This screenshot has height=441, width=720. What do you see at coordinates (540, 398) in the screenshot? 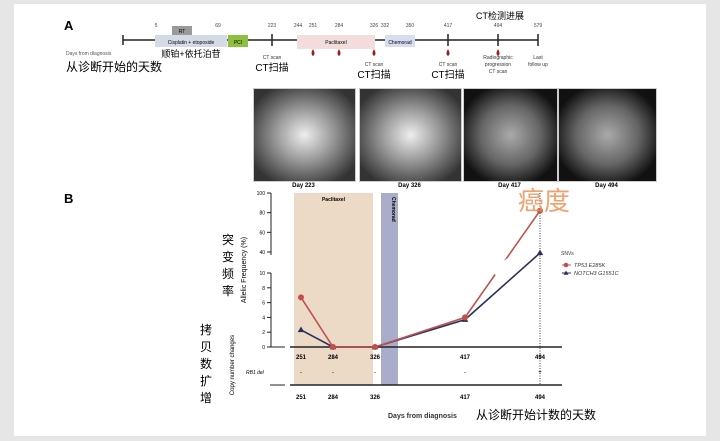
I see `x-tick-label-bottom: 494` at bounding box center [540, 398].